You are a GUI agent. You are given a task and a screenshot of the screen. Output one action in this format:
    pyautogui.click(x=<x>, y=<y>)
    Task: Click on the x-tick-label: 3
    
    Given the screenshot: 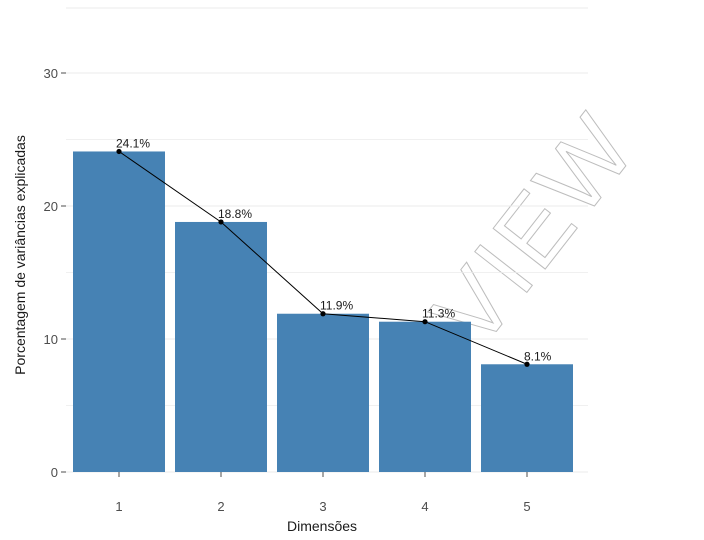 What is the action you would take?
    pyautogui.click(x=322, y=506)
    